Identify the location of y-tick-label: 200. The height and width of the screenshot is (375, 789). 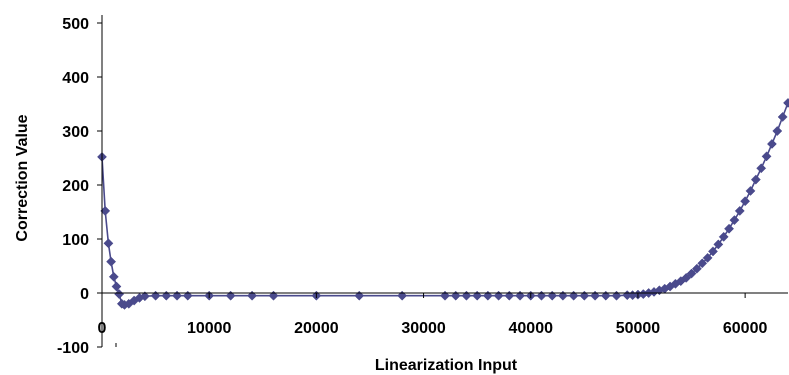
(75, 186).